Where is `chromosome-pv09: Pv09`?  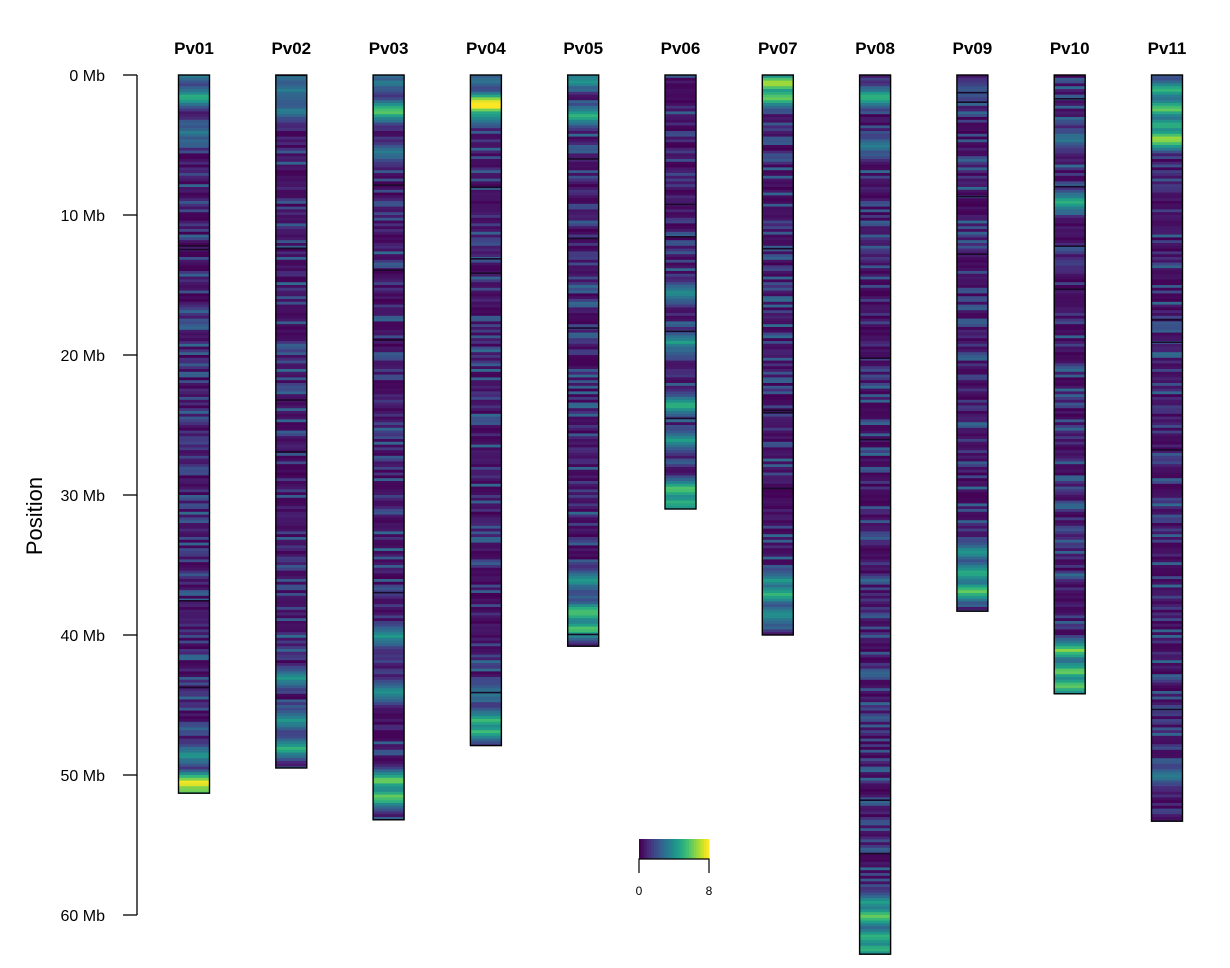 chromosome-pv09: Pv09 is located at coordinates (972, 325).